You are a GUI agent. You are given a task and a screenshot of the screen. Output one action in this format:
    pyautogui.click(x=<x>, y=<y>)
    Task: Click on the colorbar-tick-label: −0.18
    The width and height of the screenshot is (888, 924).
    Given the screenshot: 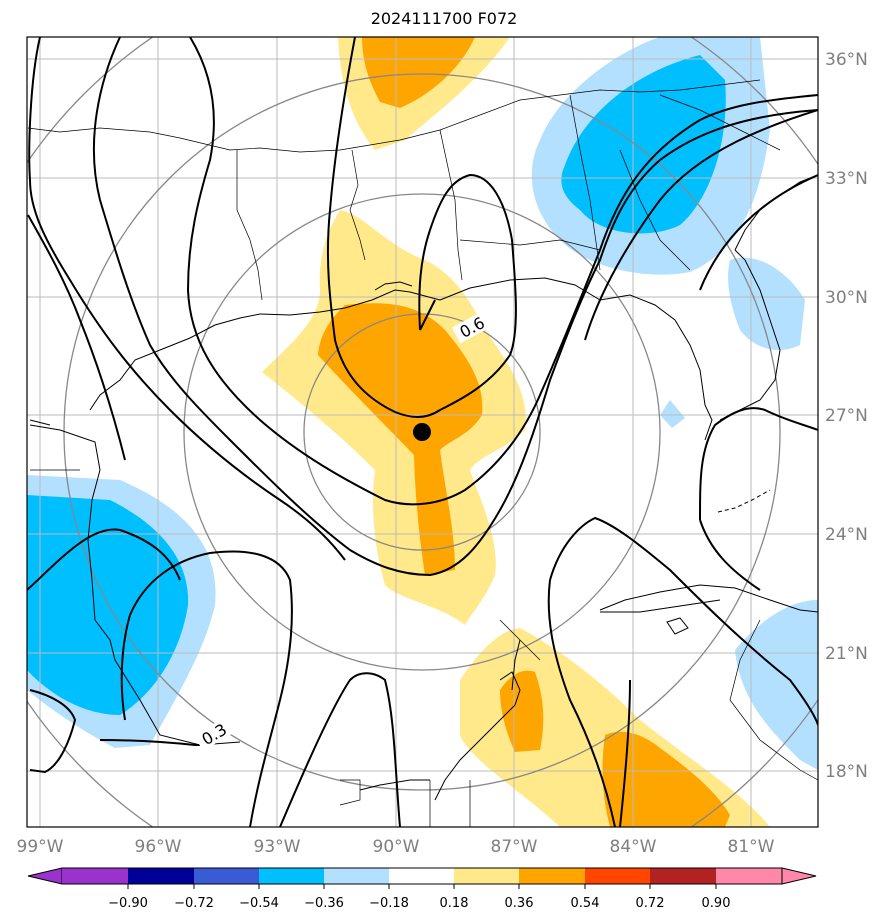 What is the action you would take?
    pyautogui.click(x=389, y=903)
    